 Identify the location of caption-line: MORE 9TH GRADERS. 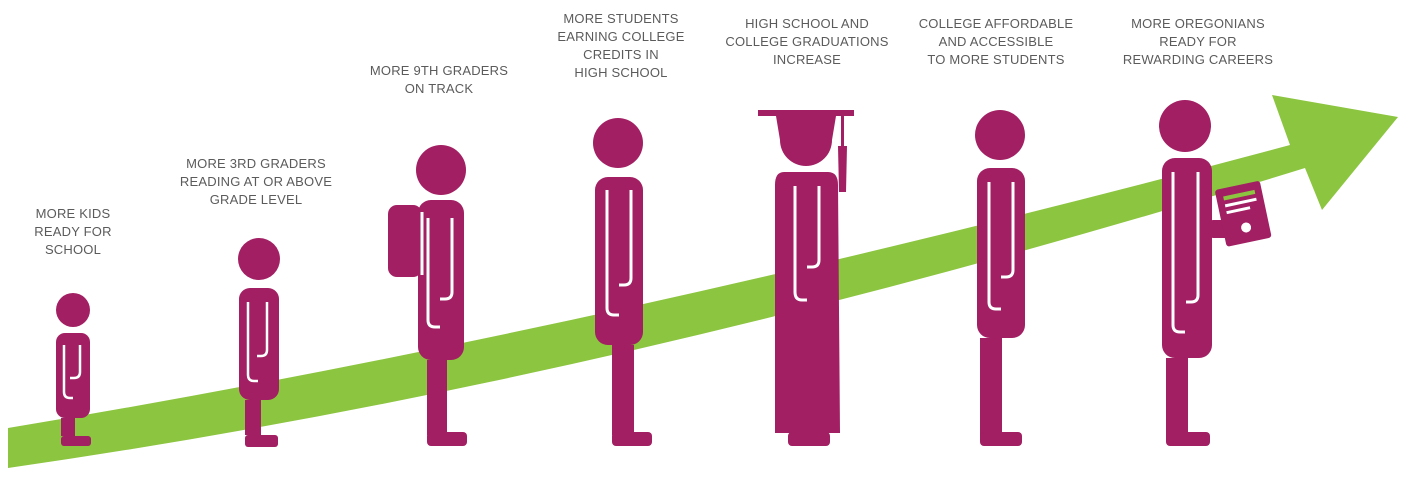
(439, 70).